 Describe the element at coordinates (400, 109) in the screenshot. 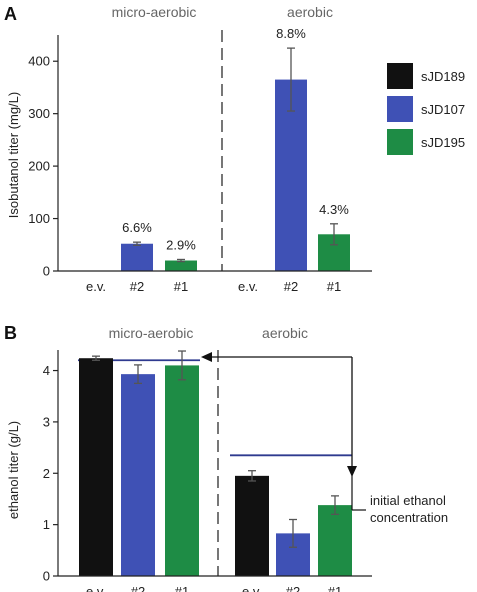

I see `legend-swatch-sjd107` at that location.